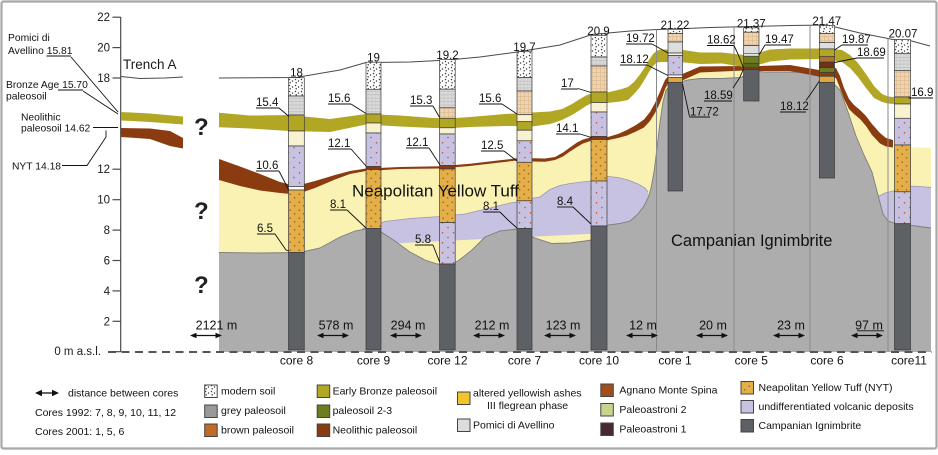 Image resolution: width=938 pixels, height=455 pixels. I want to click on svg-text: 6, so click(107, 262).